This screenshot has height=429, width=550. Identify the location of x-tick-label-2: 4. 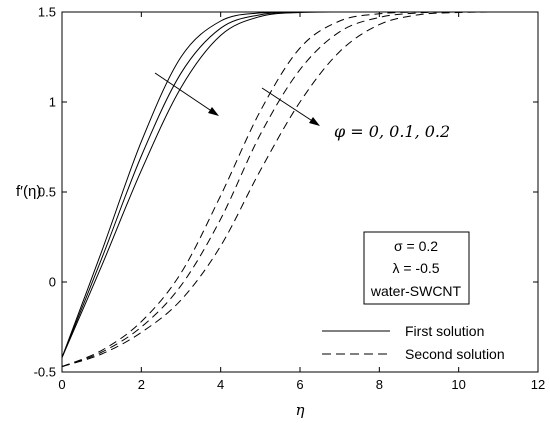
(220, 384).